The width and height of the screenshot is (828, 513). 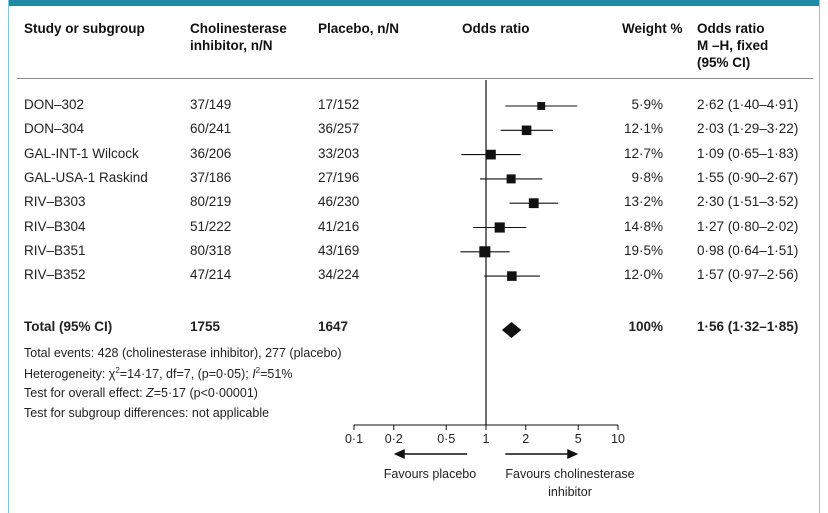 I want to click on header-treatment-line2: inhibitor, n/N, so click(x=231, y=45).